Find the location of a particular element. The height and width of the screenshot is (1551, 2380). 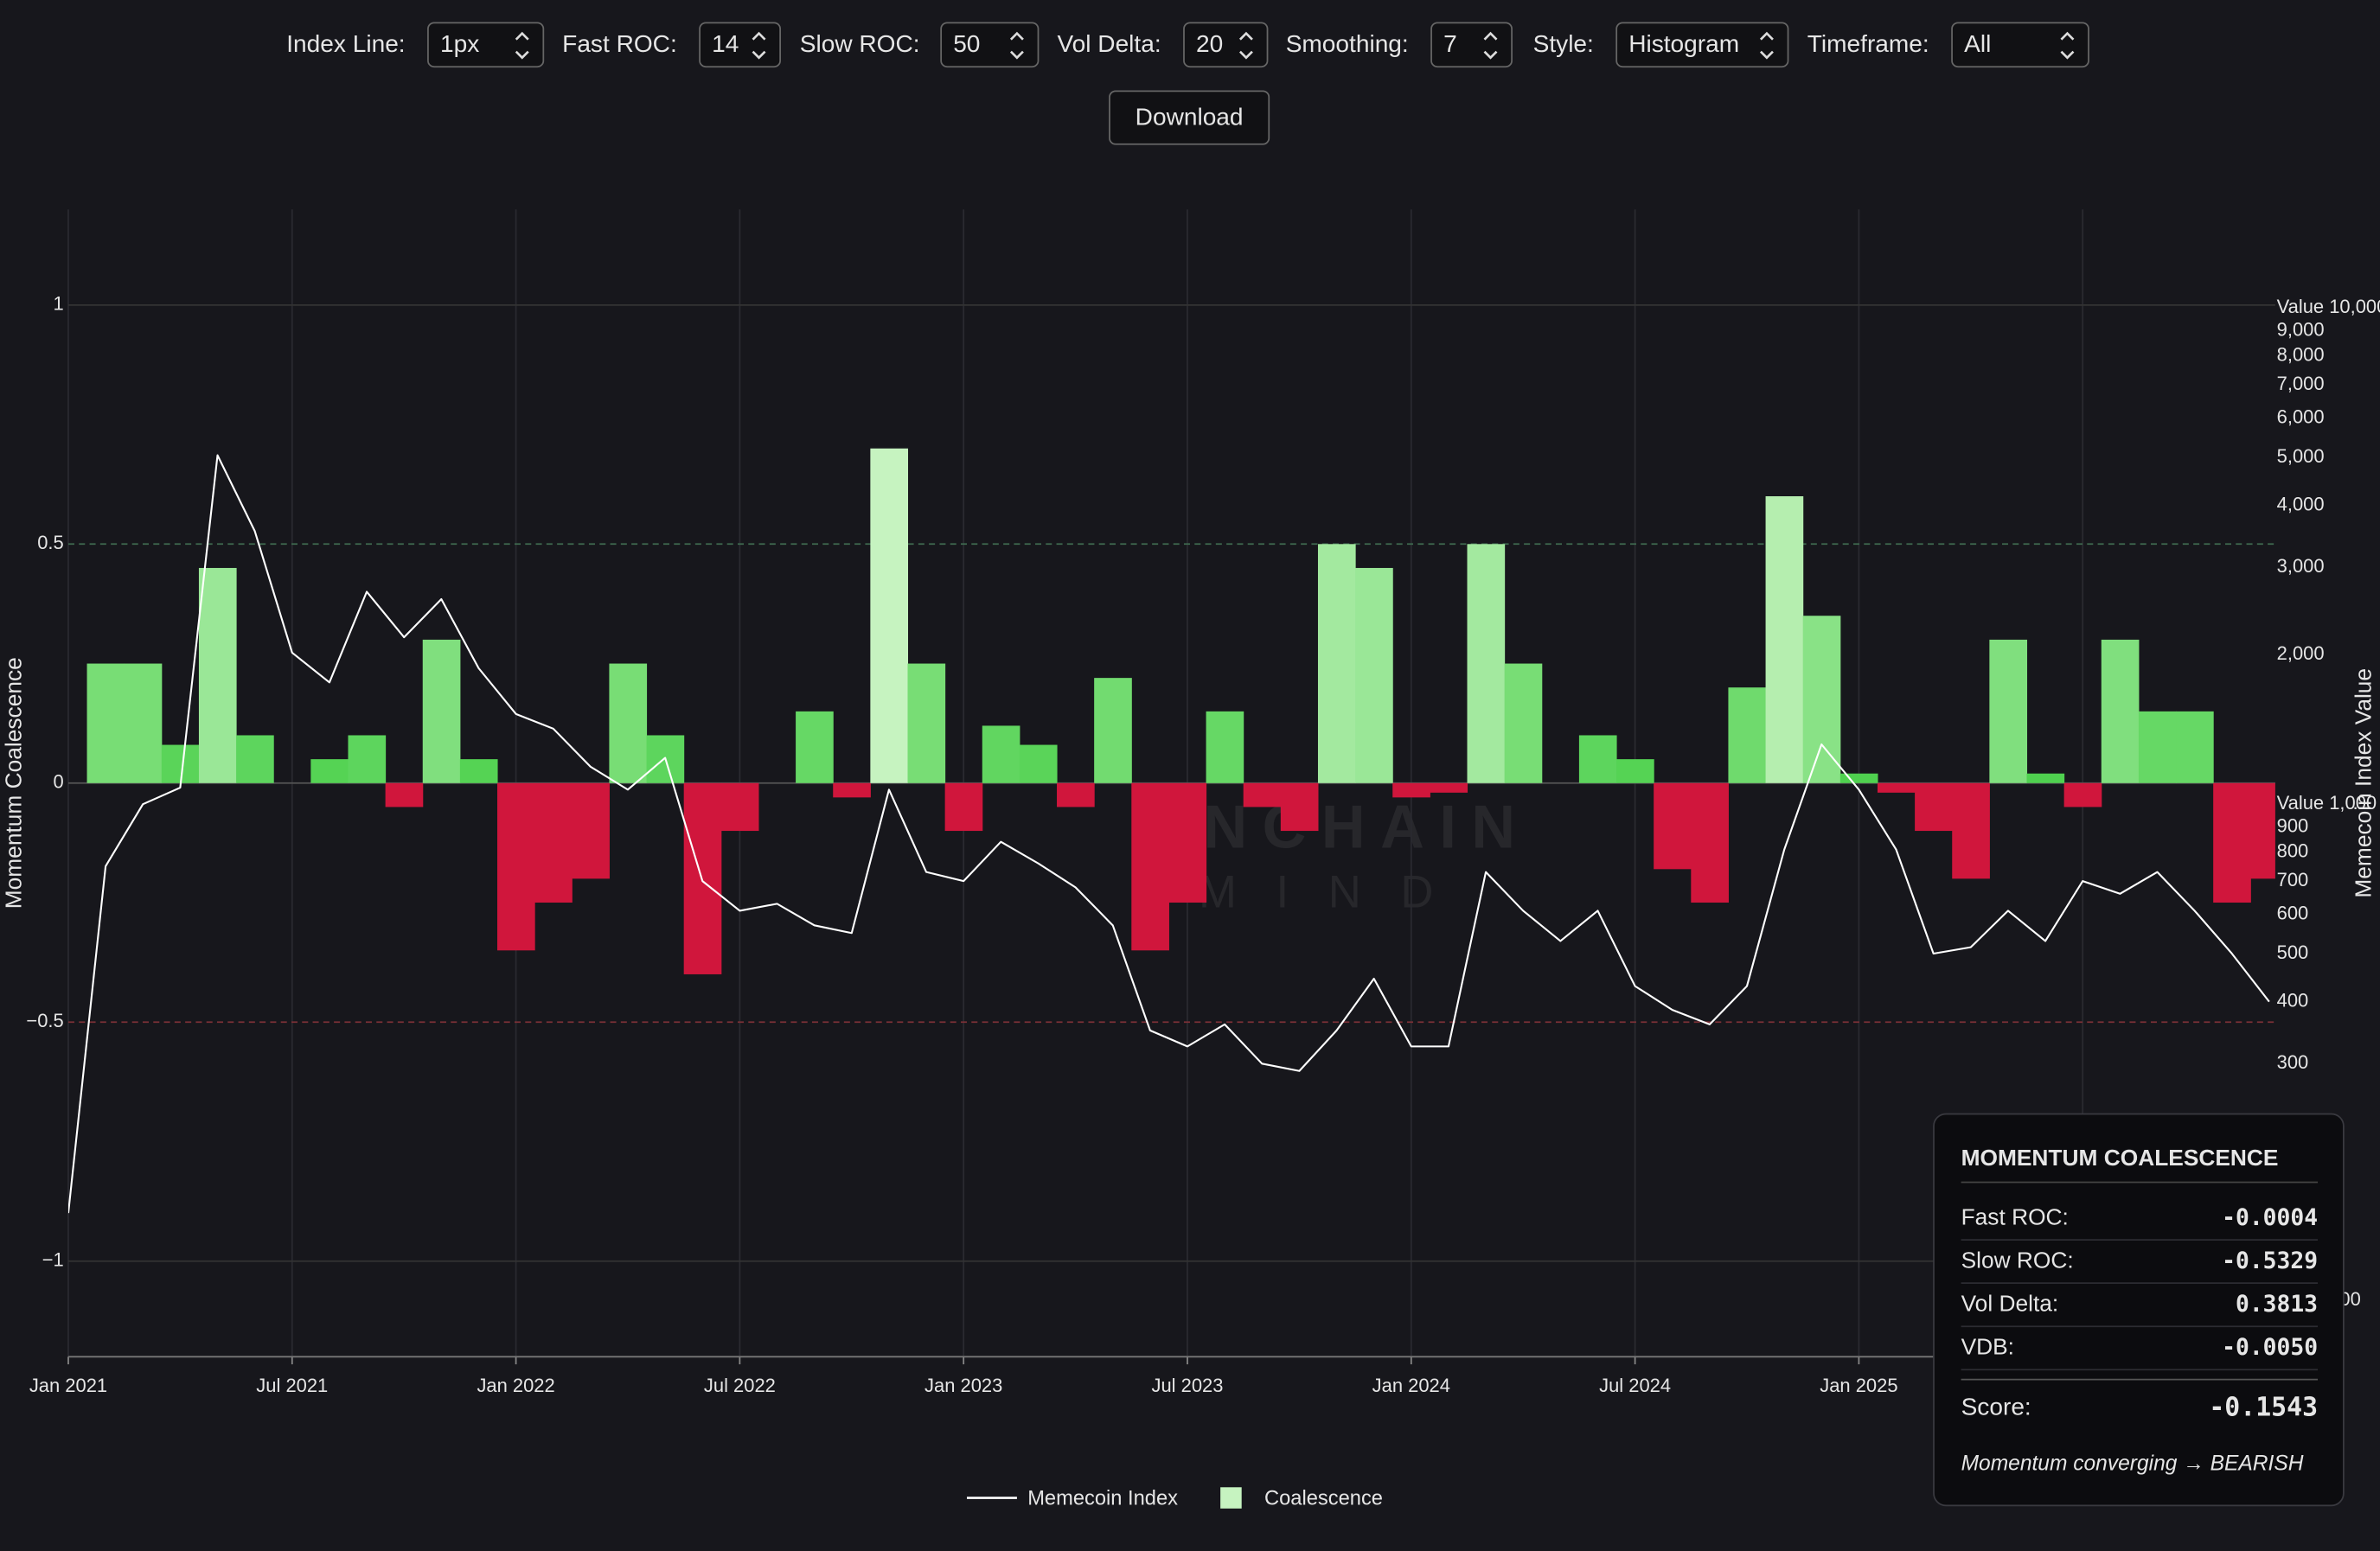

y2-tick-label: 600 is located at coordinates (2293, 912).